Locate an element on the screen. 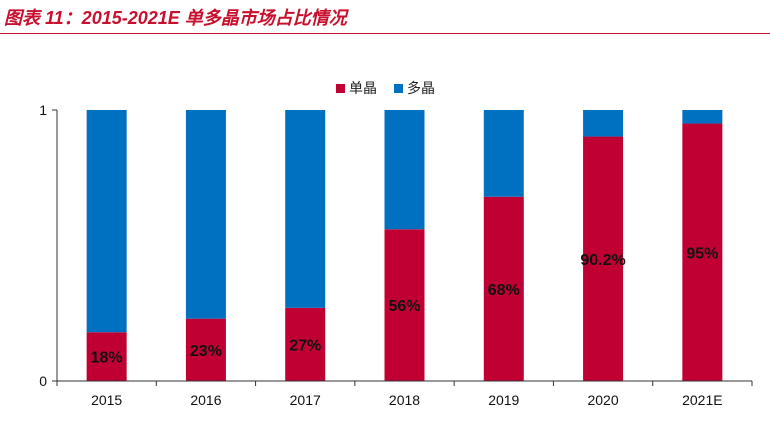  y-tick-label: 0 is located at coordinates (43, 381).